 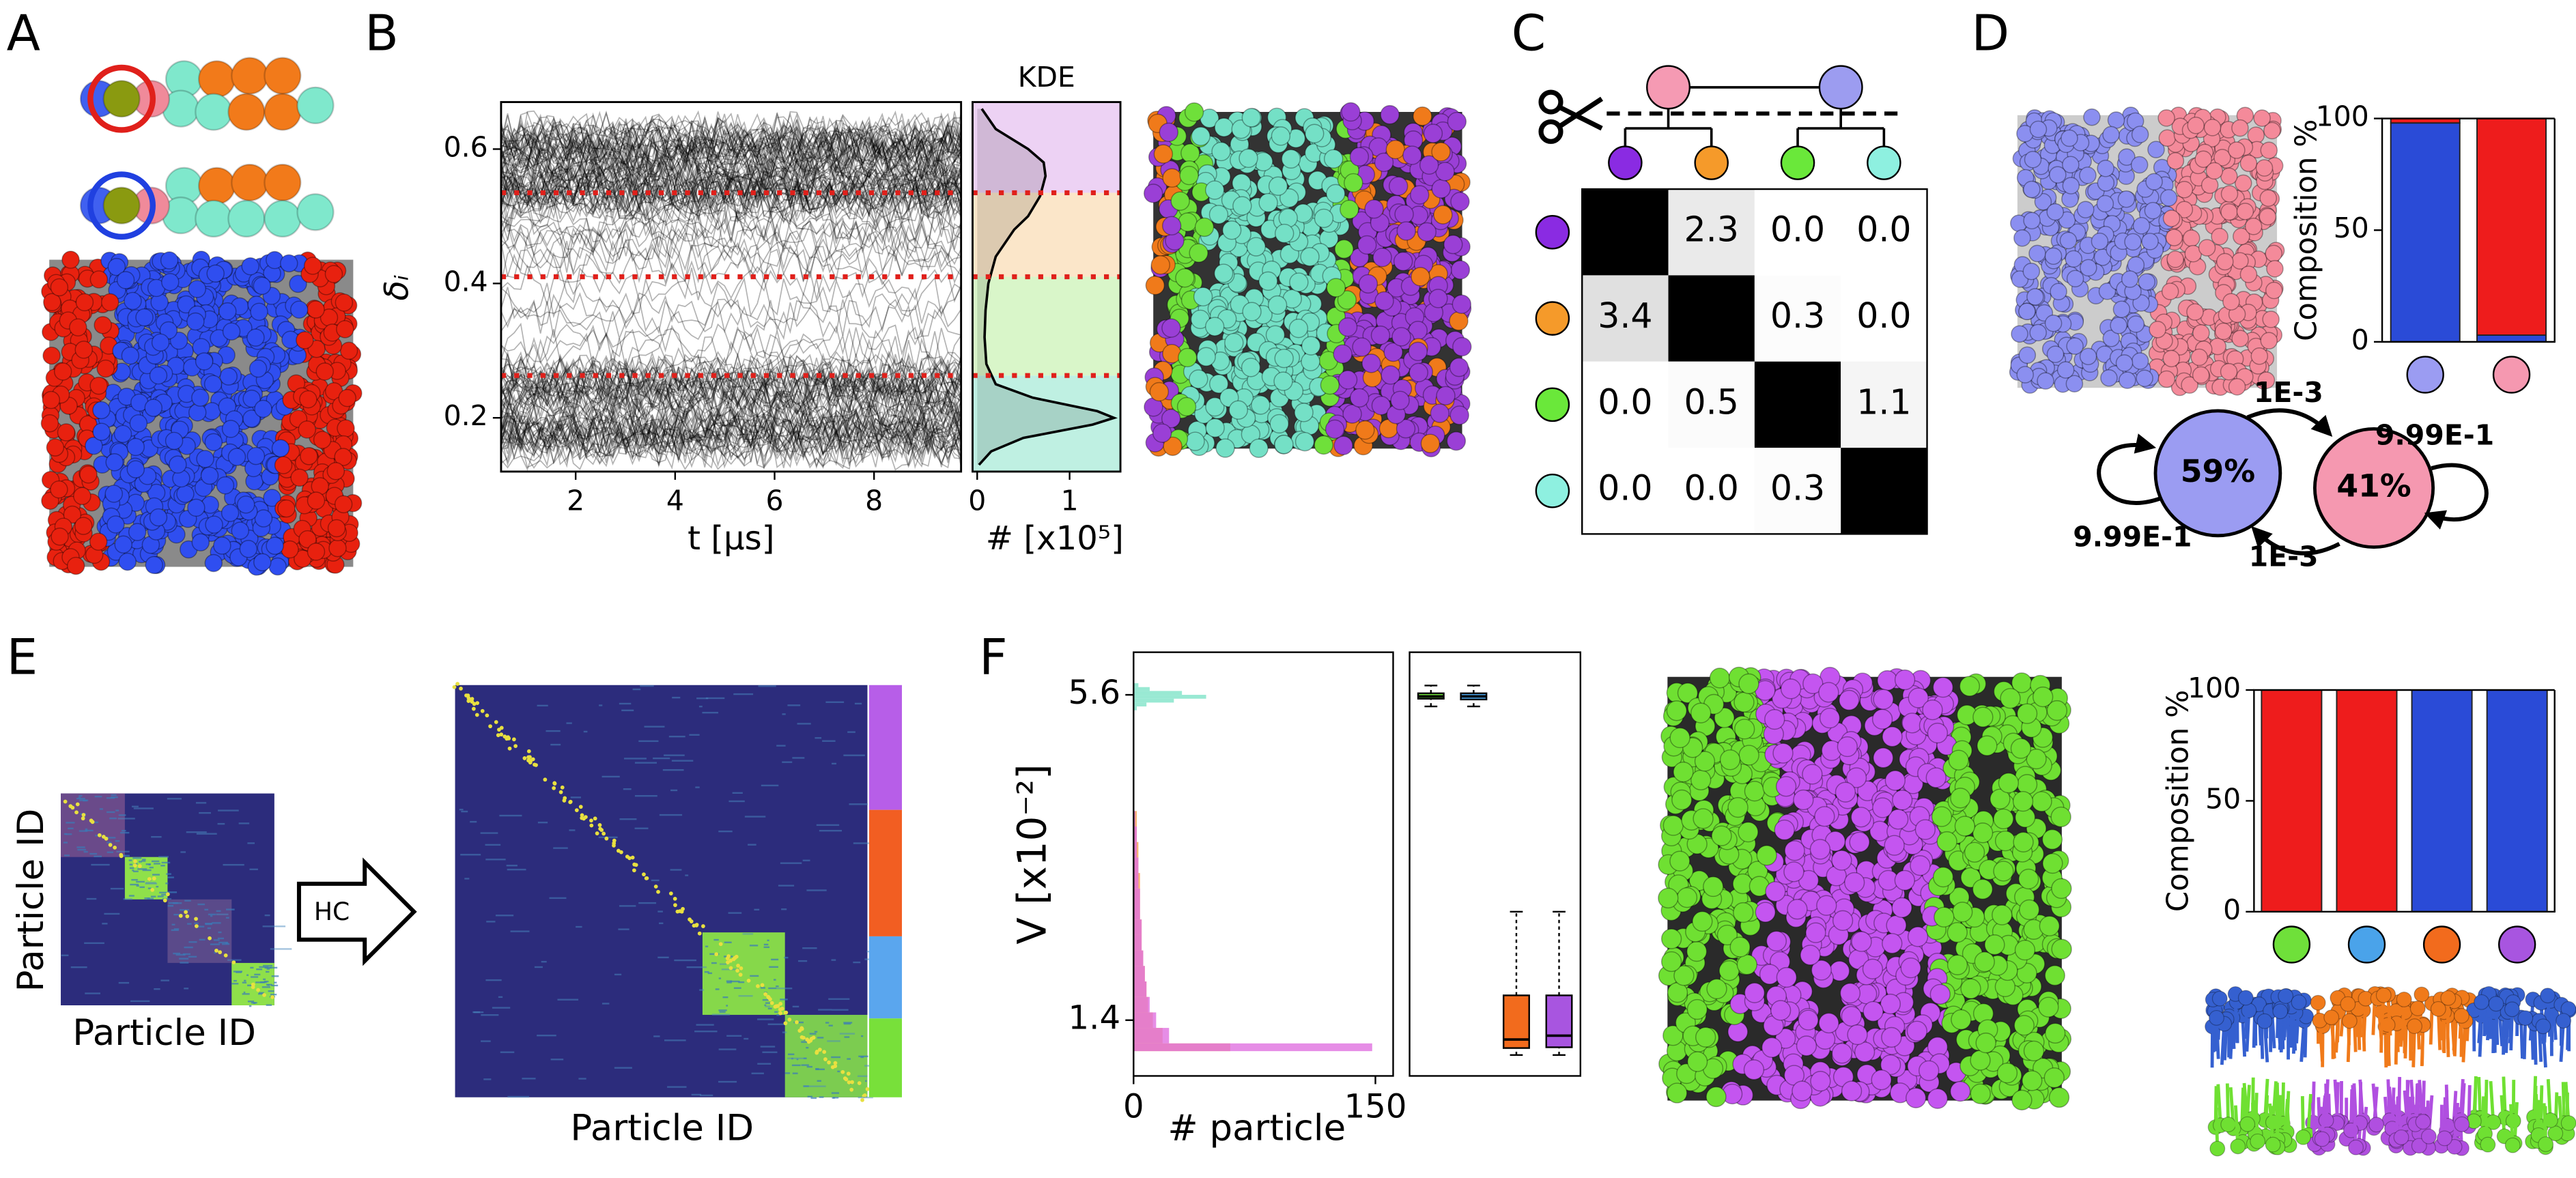 What do you see at coordinates (1625, 162) in the screenshot?
I see `cluster-marker` at bounding box center [1625, 162].